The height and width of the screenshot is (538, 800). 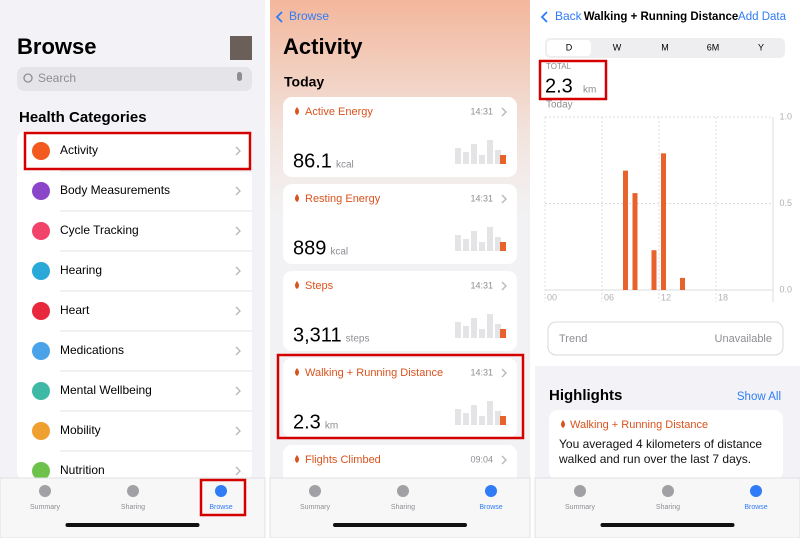 I want to click on segment: W, so click(x=617, y=47).